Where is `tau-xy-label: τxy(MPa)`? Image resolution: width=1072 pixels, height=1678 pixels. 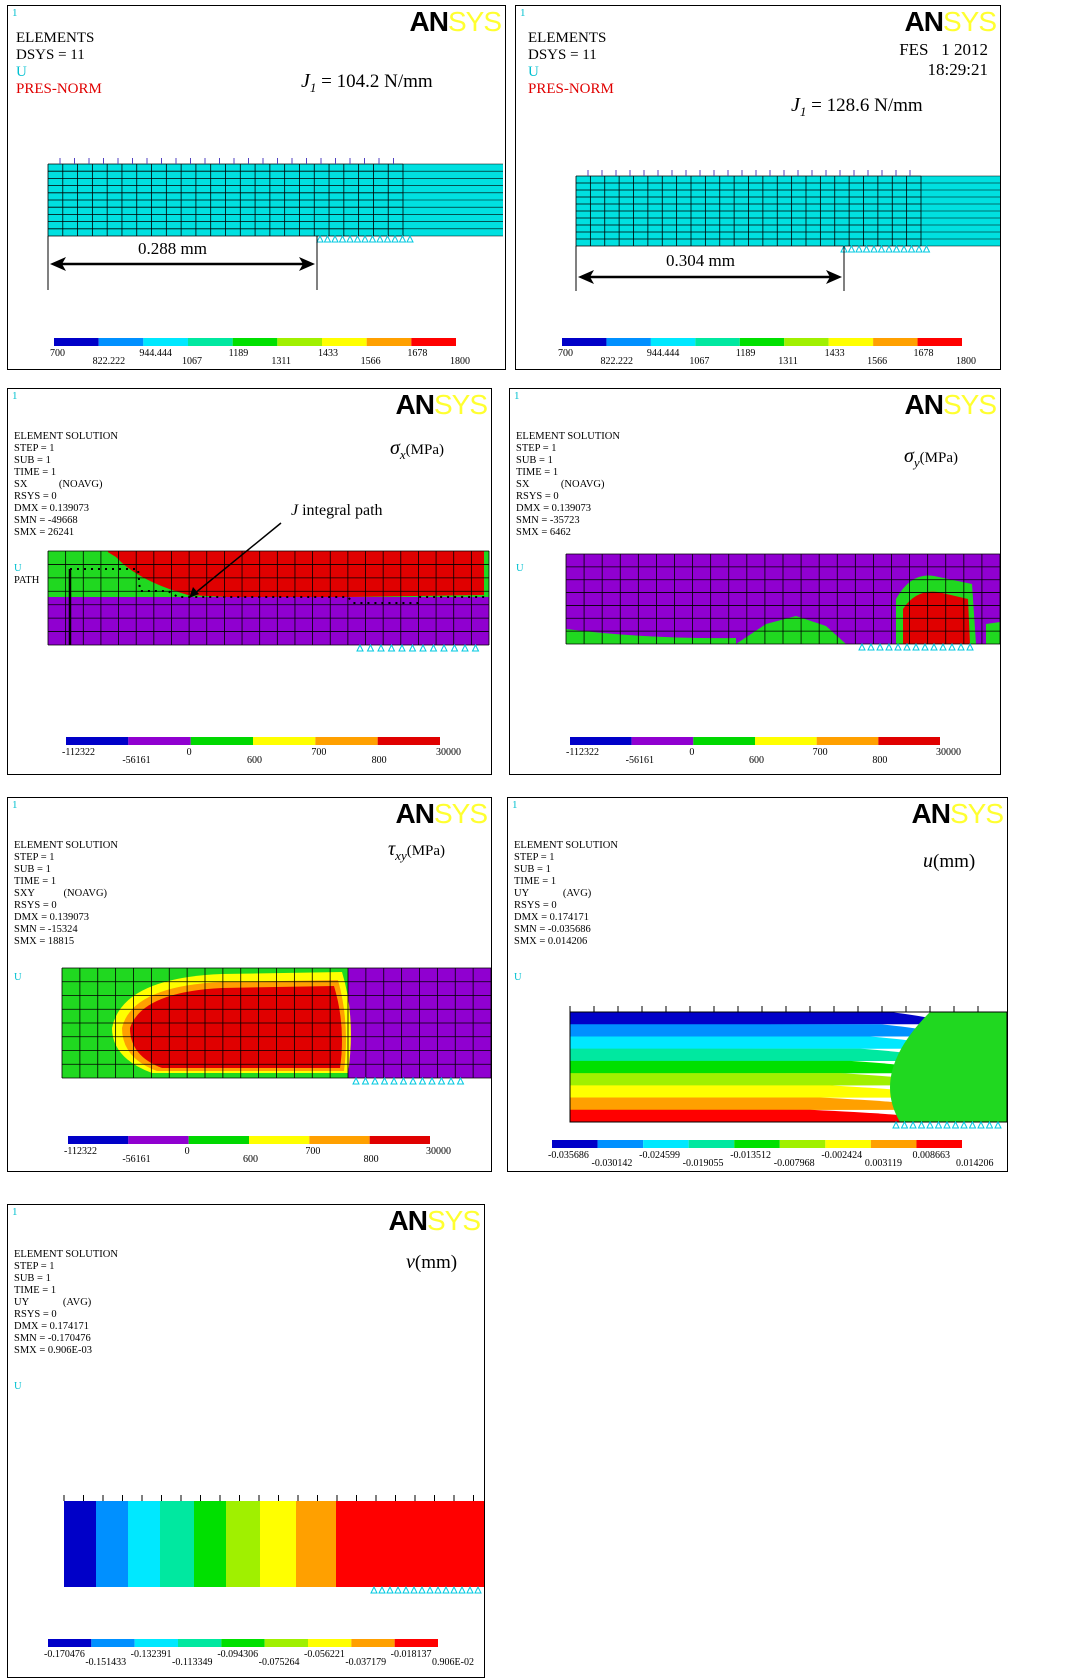 tau-xy-label: τxy(MPa) is located at coordinates (417, 850).